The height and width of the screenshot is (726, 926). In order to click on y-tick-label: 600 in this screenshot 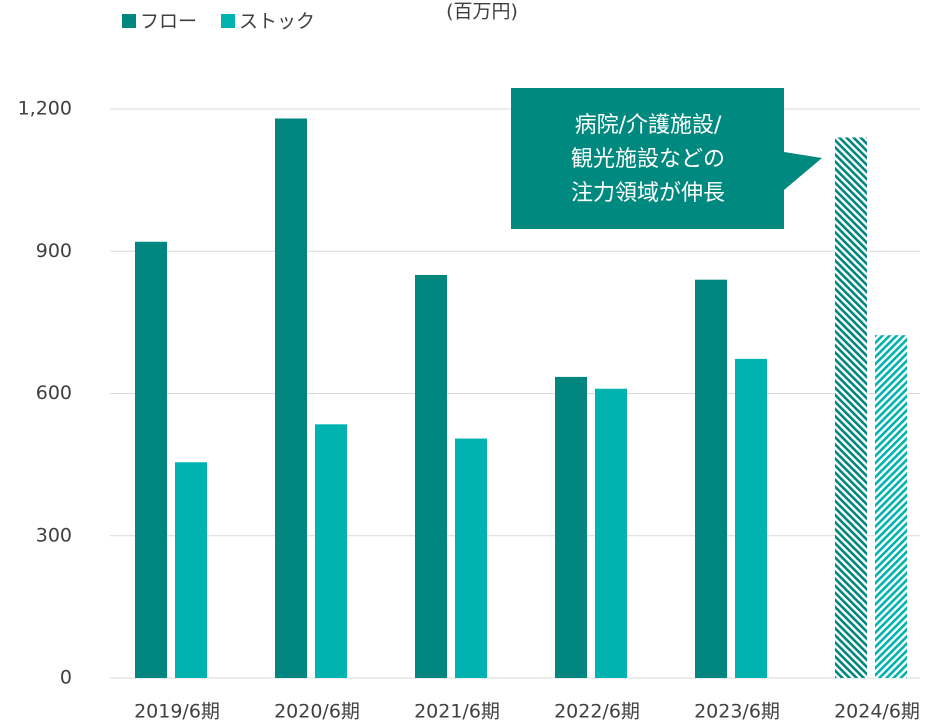, I will do `click(54, 393)`.